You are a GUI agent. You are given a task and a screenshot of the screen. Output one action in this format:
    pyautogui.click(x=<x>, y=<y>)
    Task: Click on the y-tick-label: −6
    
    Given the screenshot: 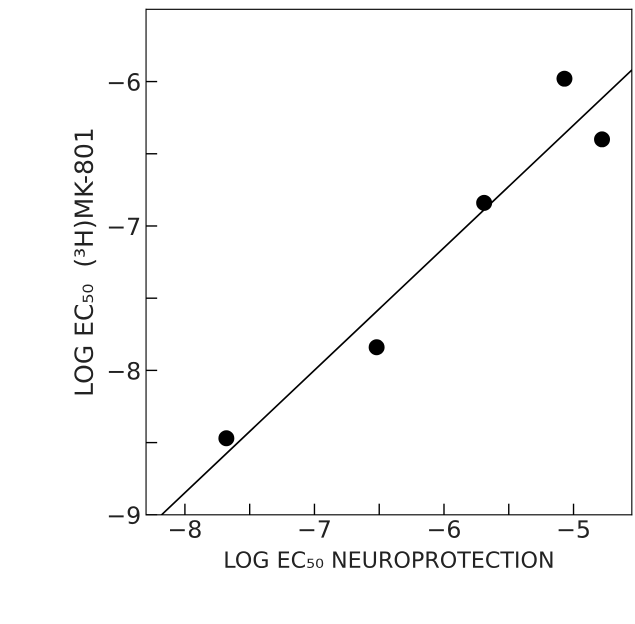 What is the action you would take?
    pyautogui.click(x=124, y=82)
    